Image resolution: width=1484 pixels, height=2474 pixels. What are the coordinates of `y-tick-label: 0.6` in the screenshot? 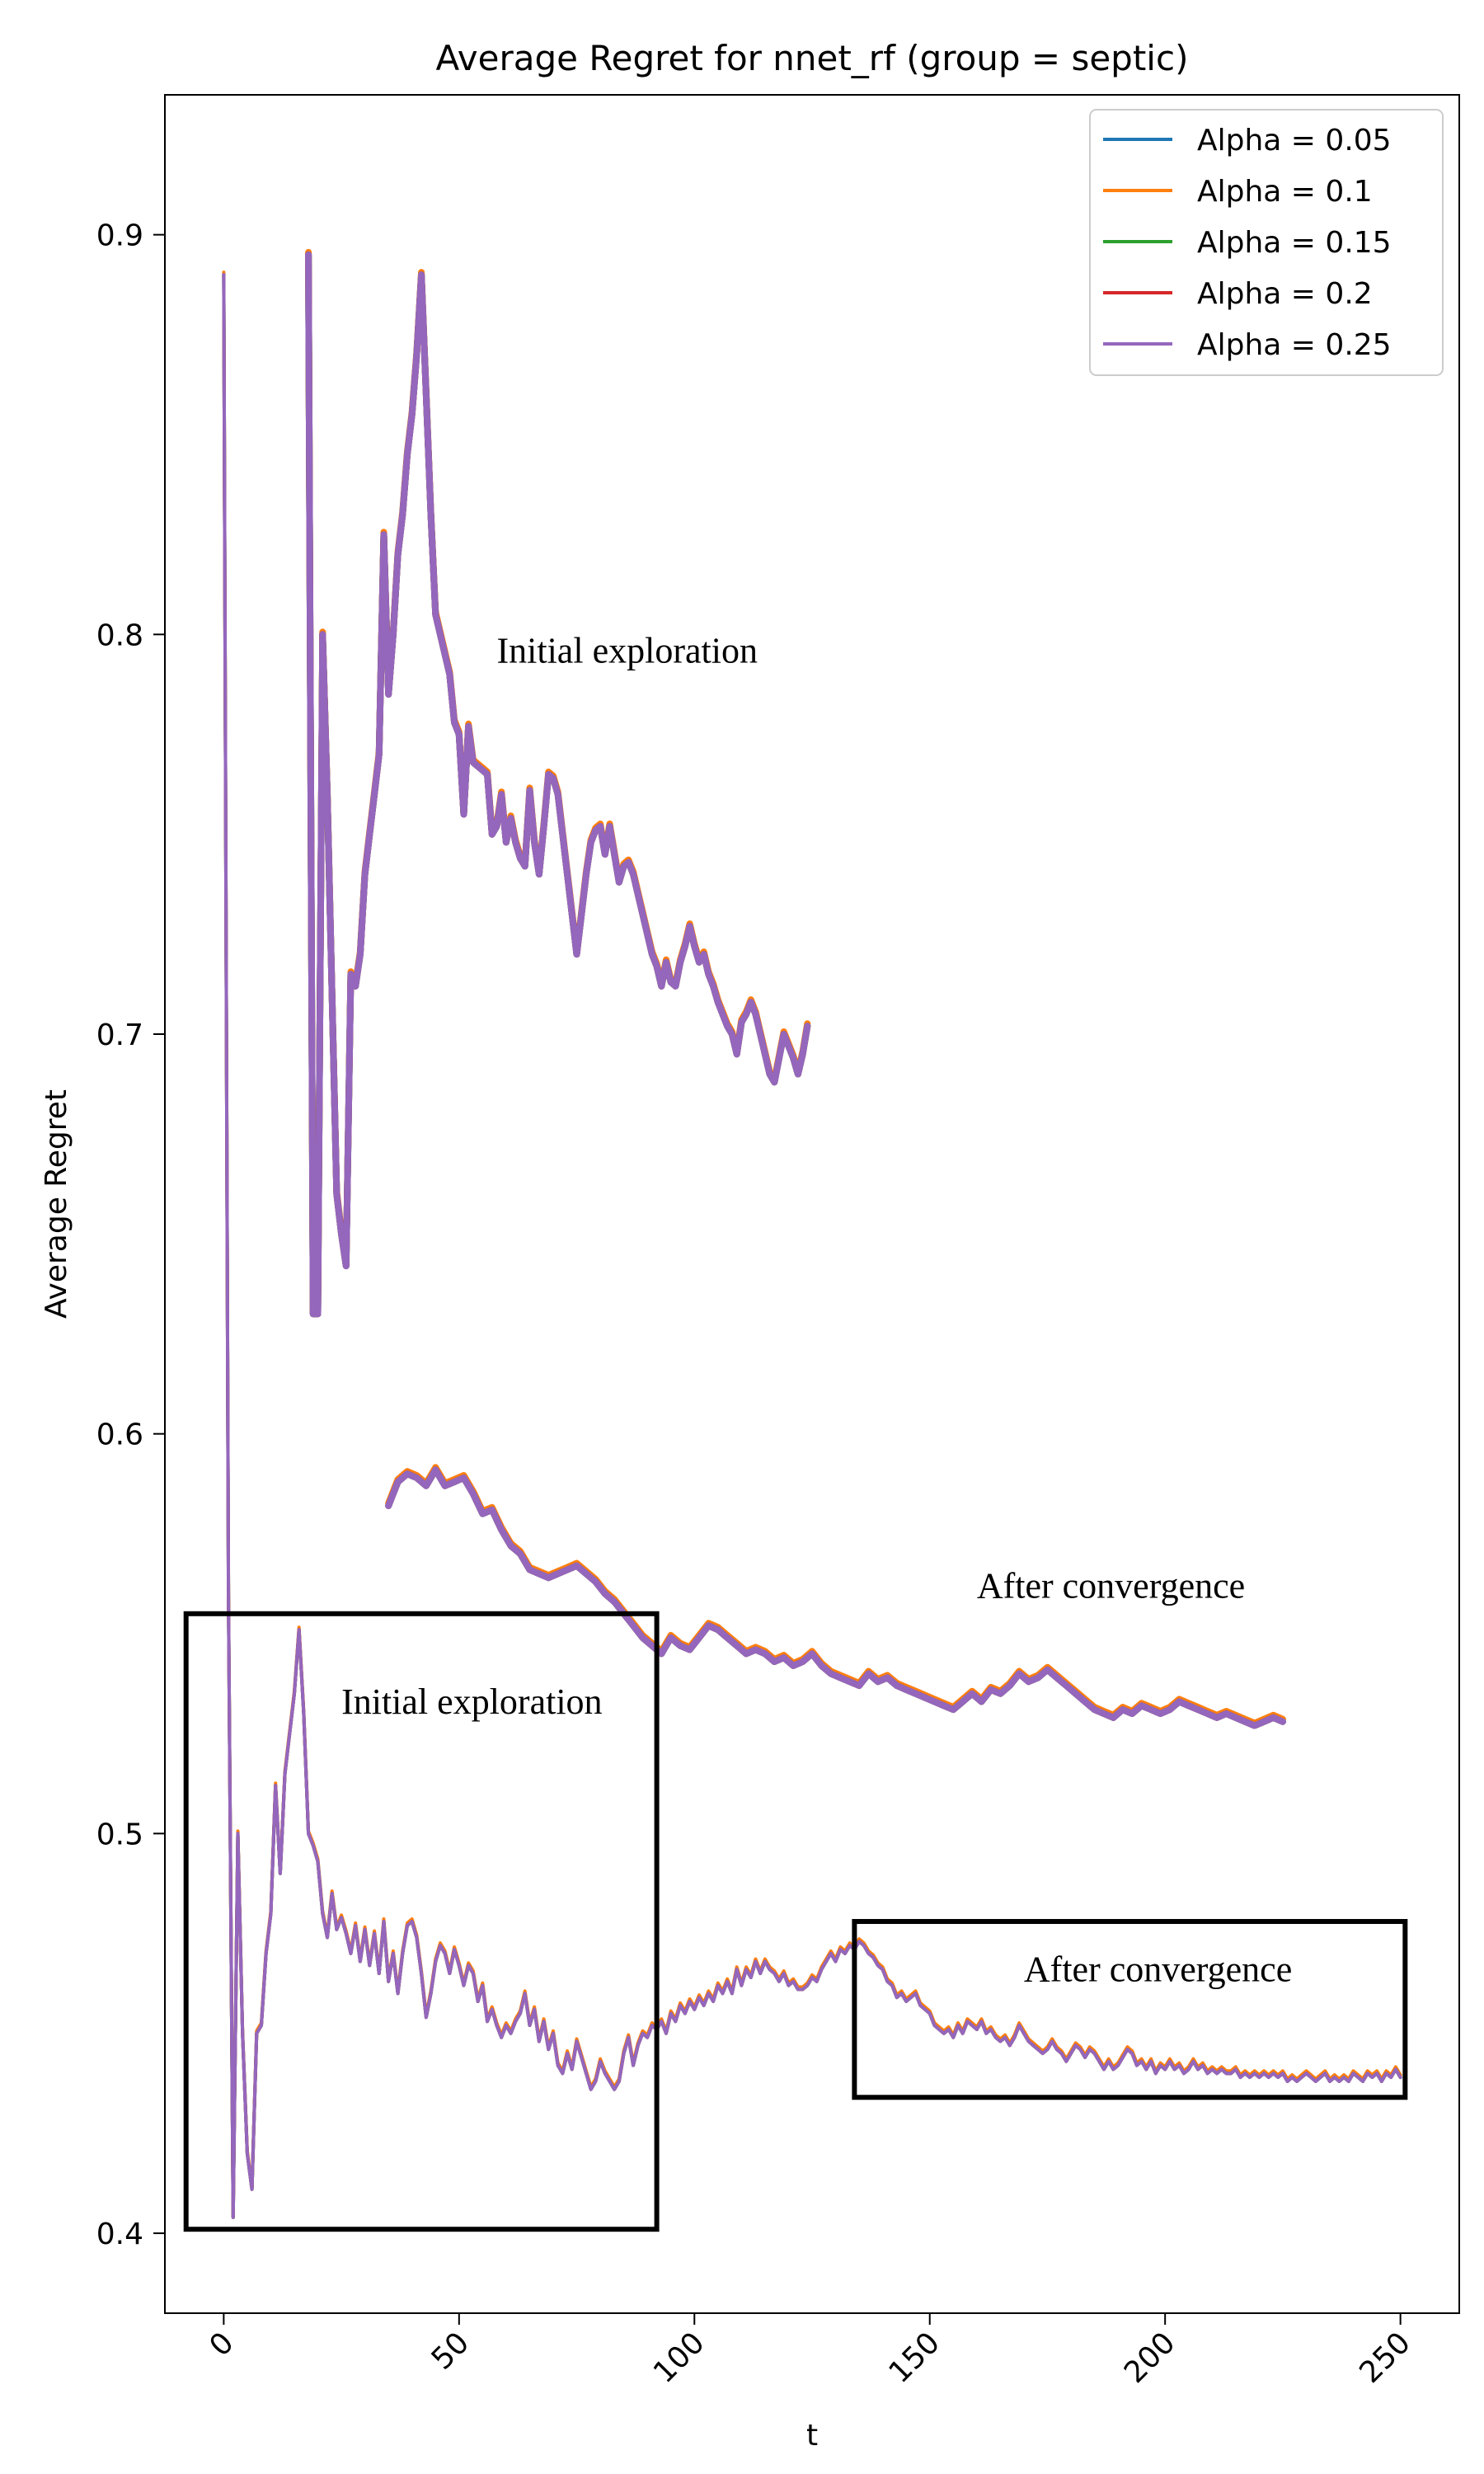 It's located at (120, 1435).